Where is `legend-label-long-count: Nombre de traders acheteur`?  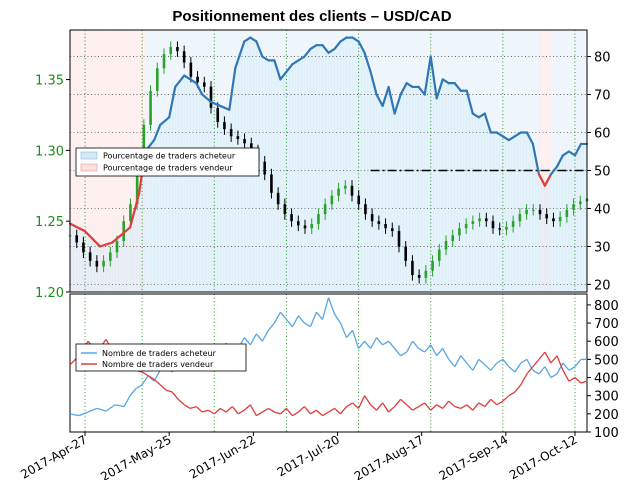 legend-label-long-count: Nombre de traders acheteur is located at coordinates (159, 353).